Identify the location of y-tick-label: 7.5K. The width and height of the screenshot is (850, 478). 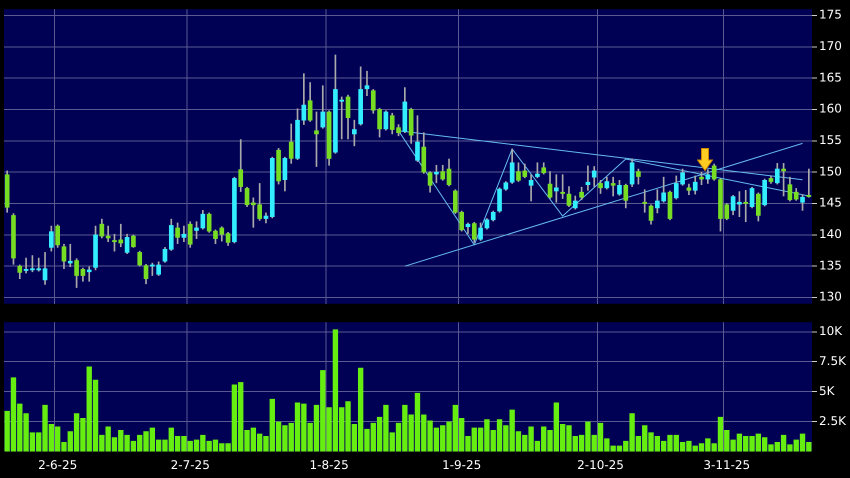
(833, 361).